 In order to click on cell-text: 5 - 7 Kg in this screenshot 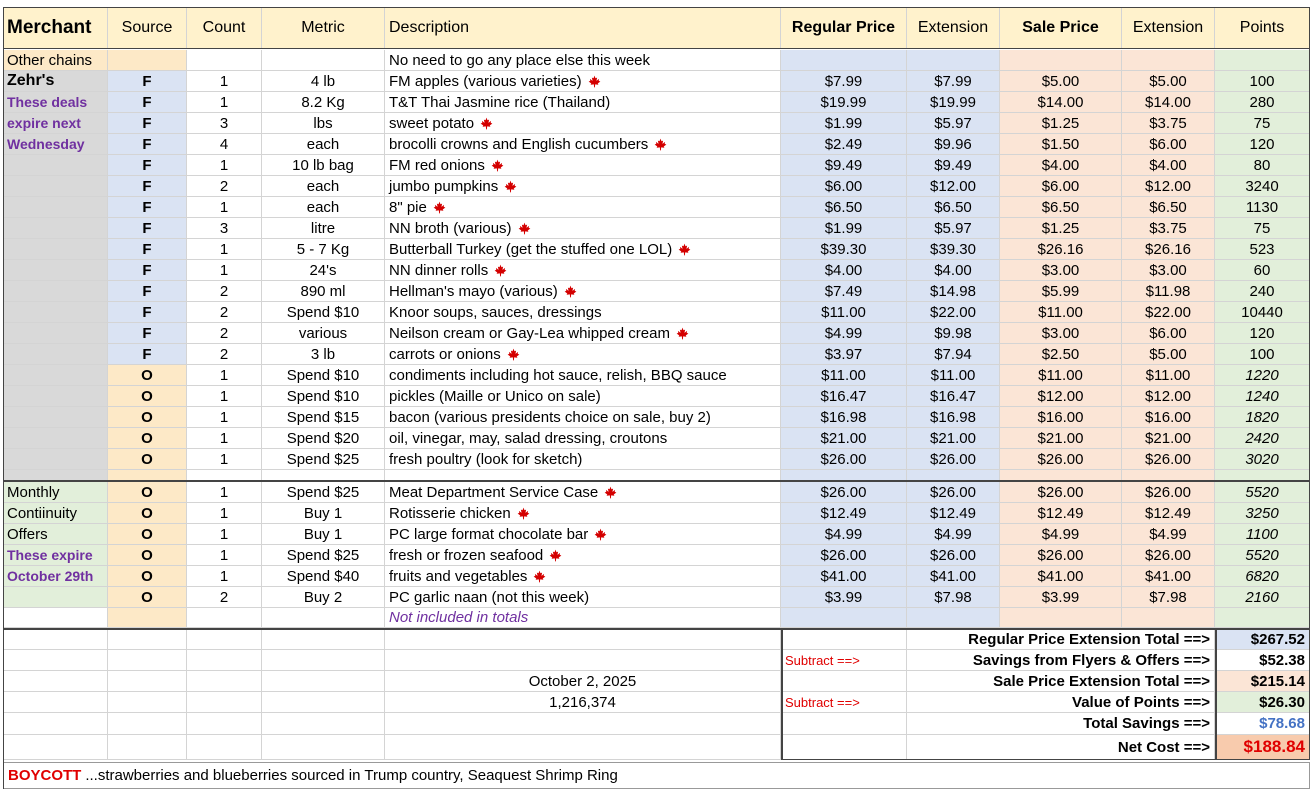, I will do `click(323, 249)`.